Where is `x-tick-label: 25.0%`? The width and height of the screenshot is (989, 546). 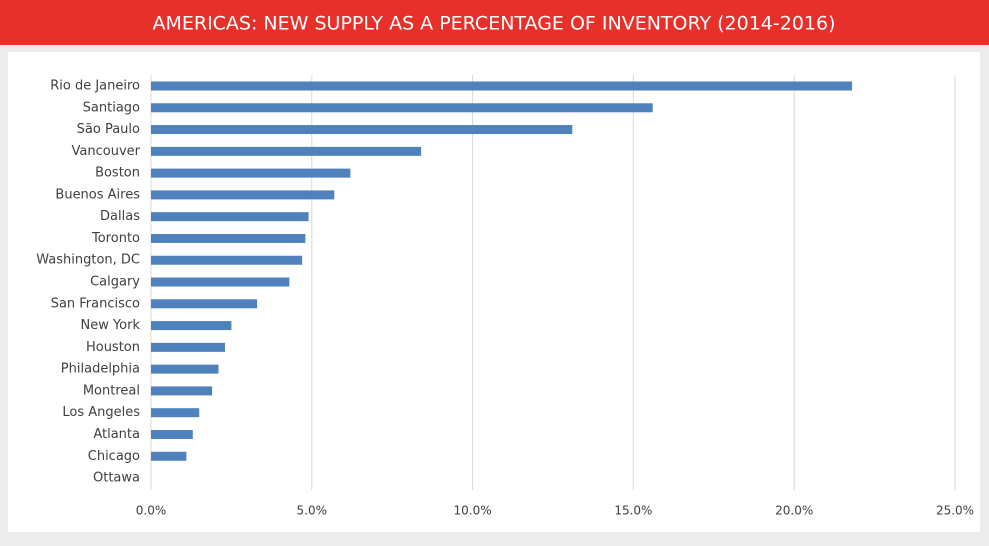 x-tick-label: 25.0% is located at coordinates (955, 511).